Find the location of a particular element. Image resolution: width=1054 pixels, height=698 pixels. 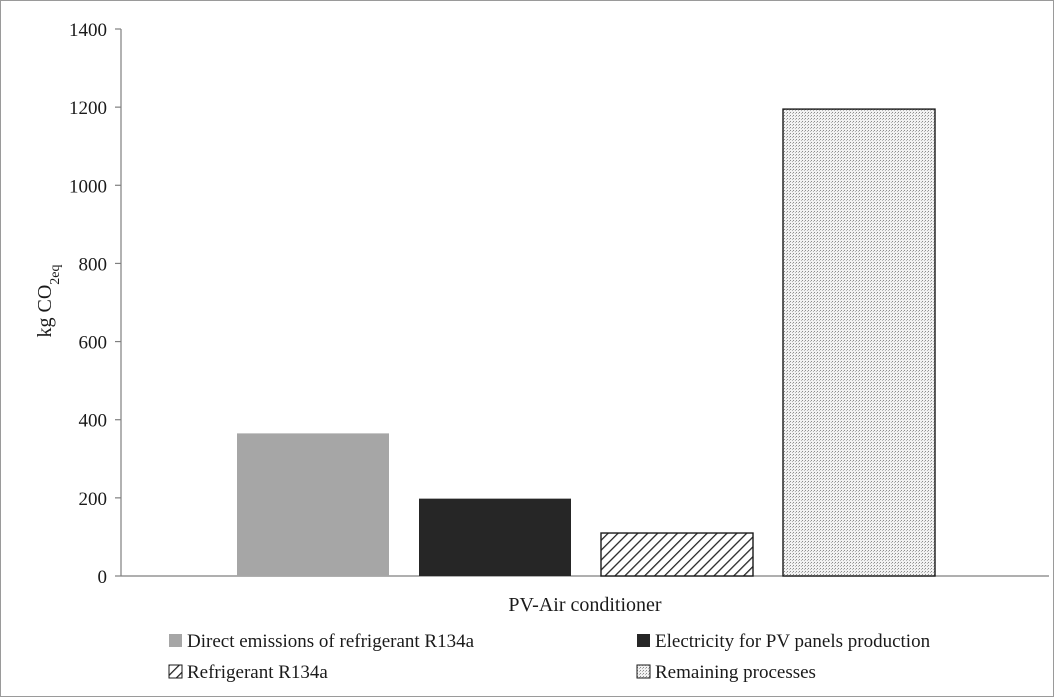

y-tick-label: 1400 is located at coordinates (88, 30).